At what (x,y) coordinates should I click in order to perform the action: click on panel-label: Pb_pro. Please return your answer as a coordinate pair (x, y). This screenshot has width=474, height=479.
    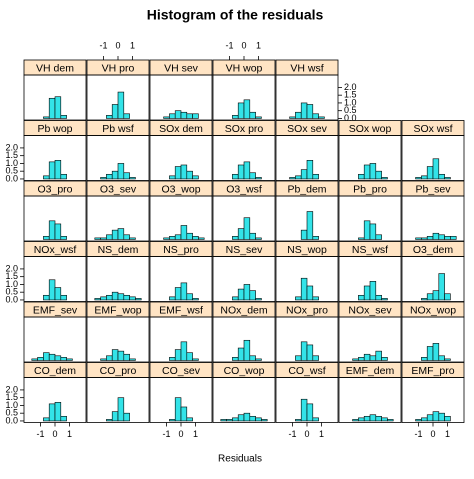
    Looking at the image, I should click on (370, 189).